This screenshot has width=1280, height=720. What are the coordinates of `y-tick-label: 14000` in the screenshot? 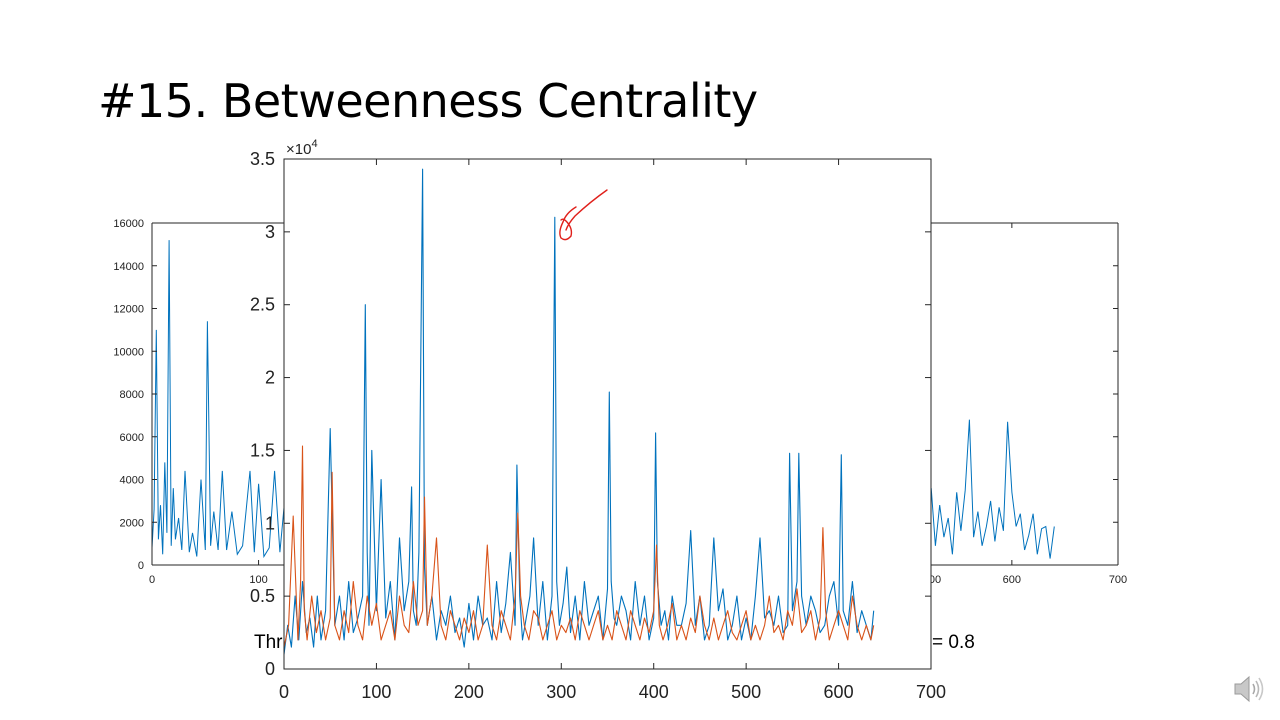 It's located at (128, 267).